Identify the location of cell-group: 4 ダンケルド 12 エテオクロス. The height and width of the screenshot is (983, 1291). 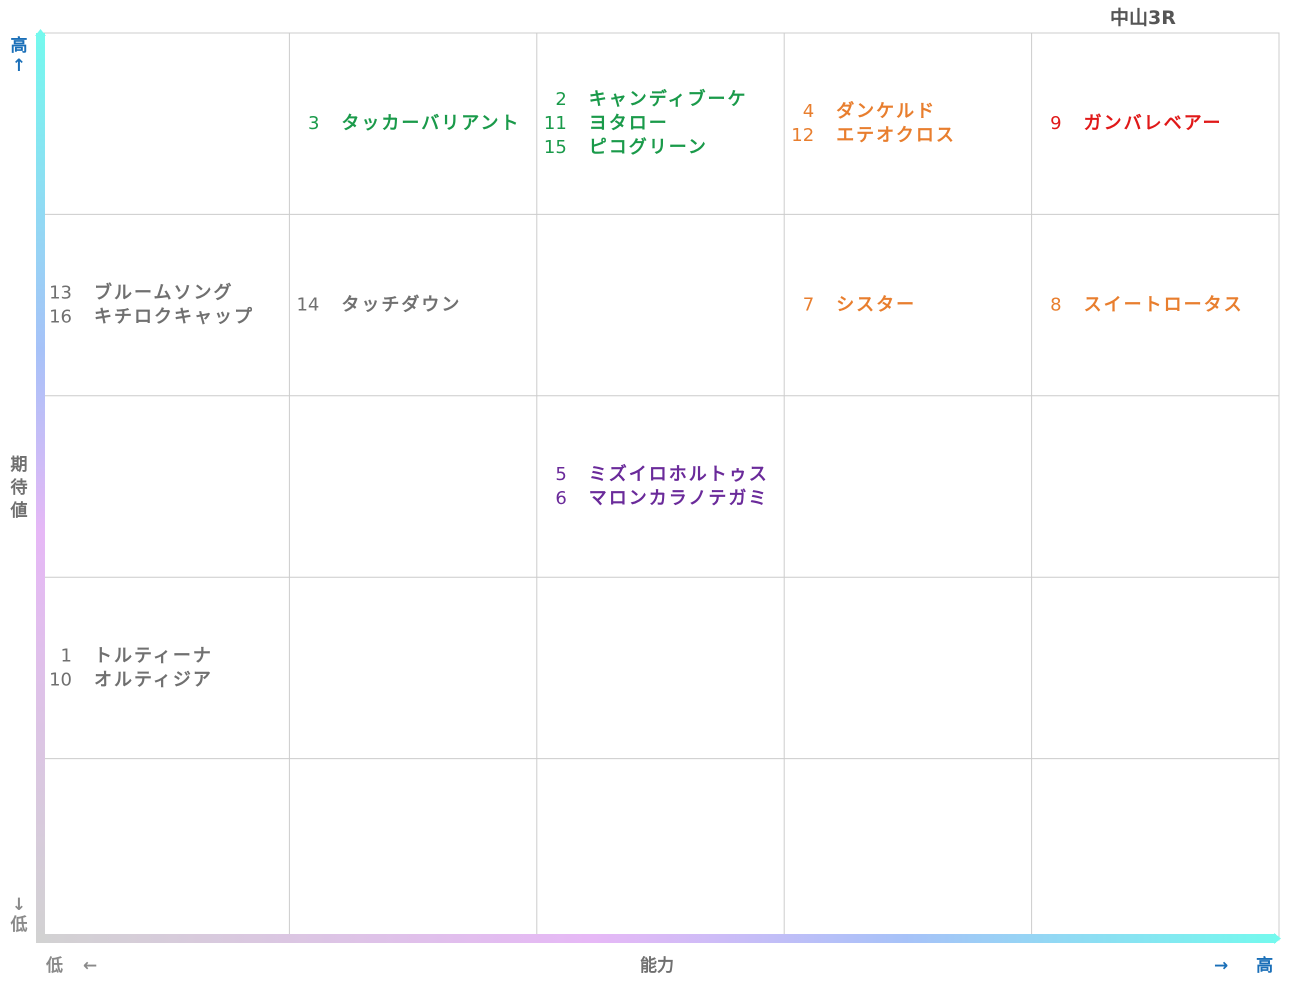
(873, 123).